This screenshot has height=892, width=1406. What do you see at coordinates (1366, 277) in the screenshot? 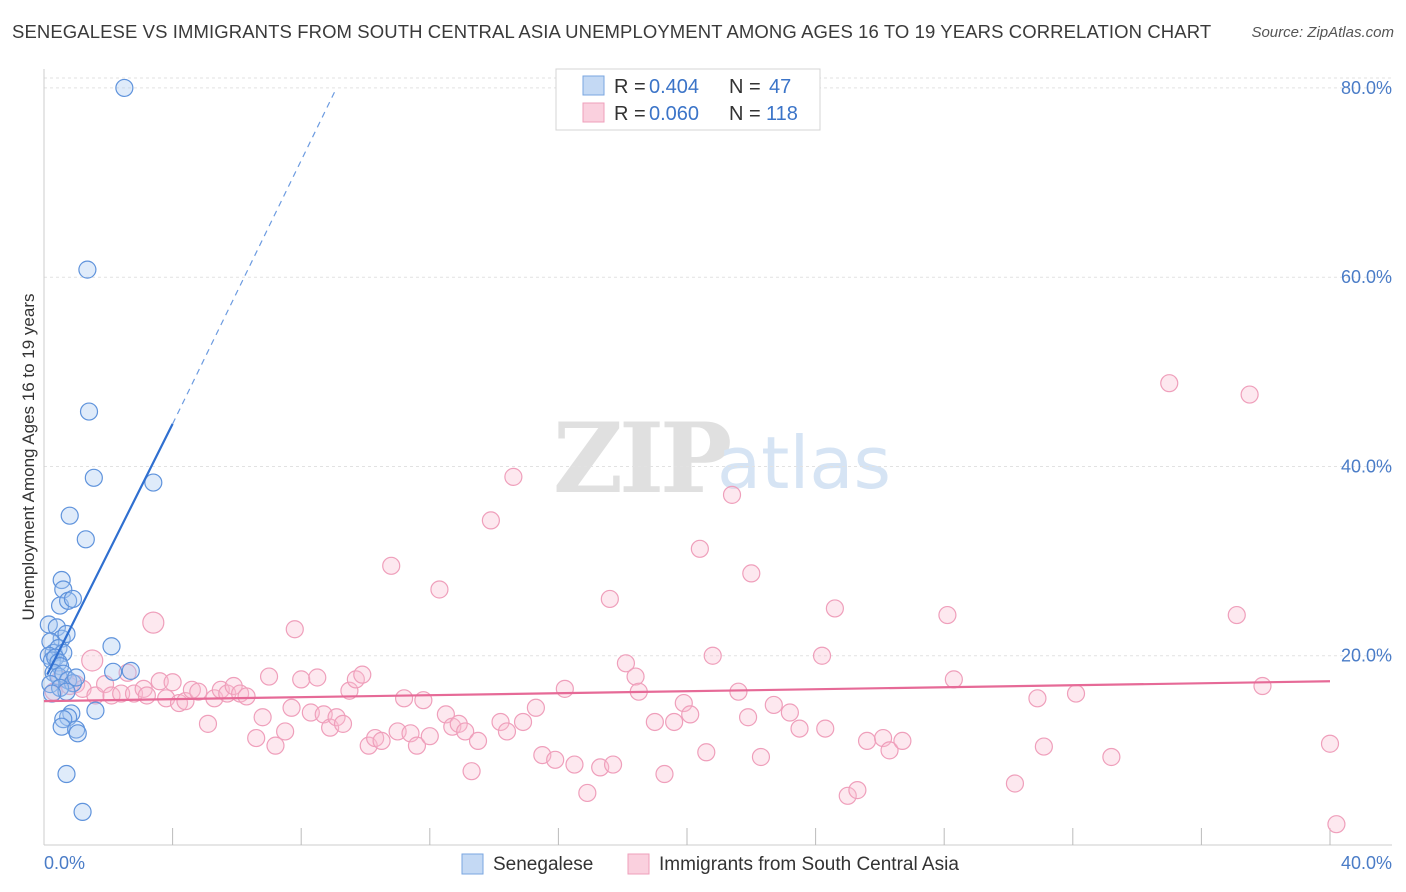
I see `y-tick-label-60: 60.0%` at bounding box center [1366, 277].